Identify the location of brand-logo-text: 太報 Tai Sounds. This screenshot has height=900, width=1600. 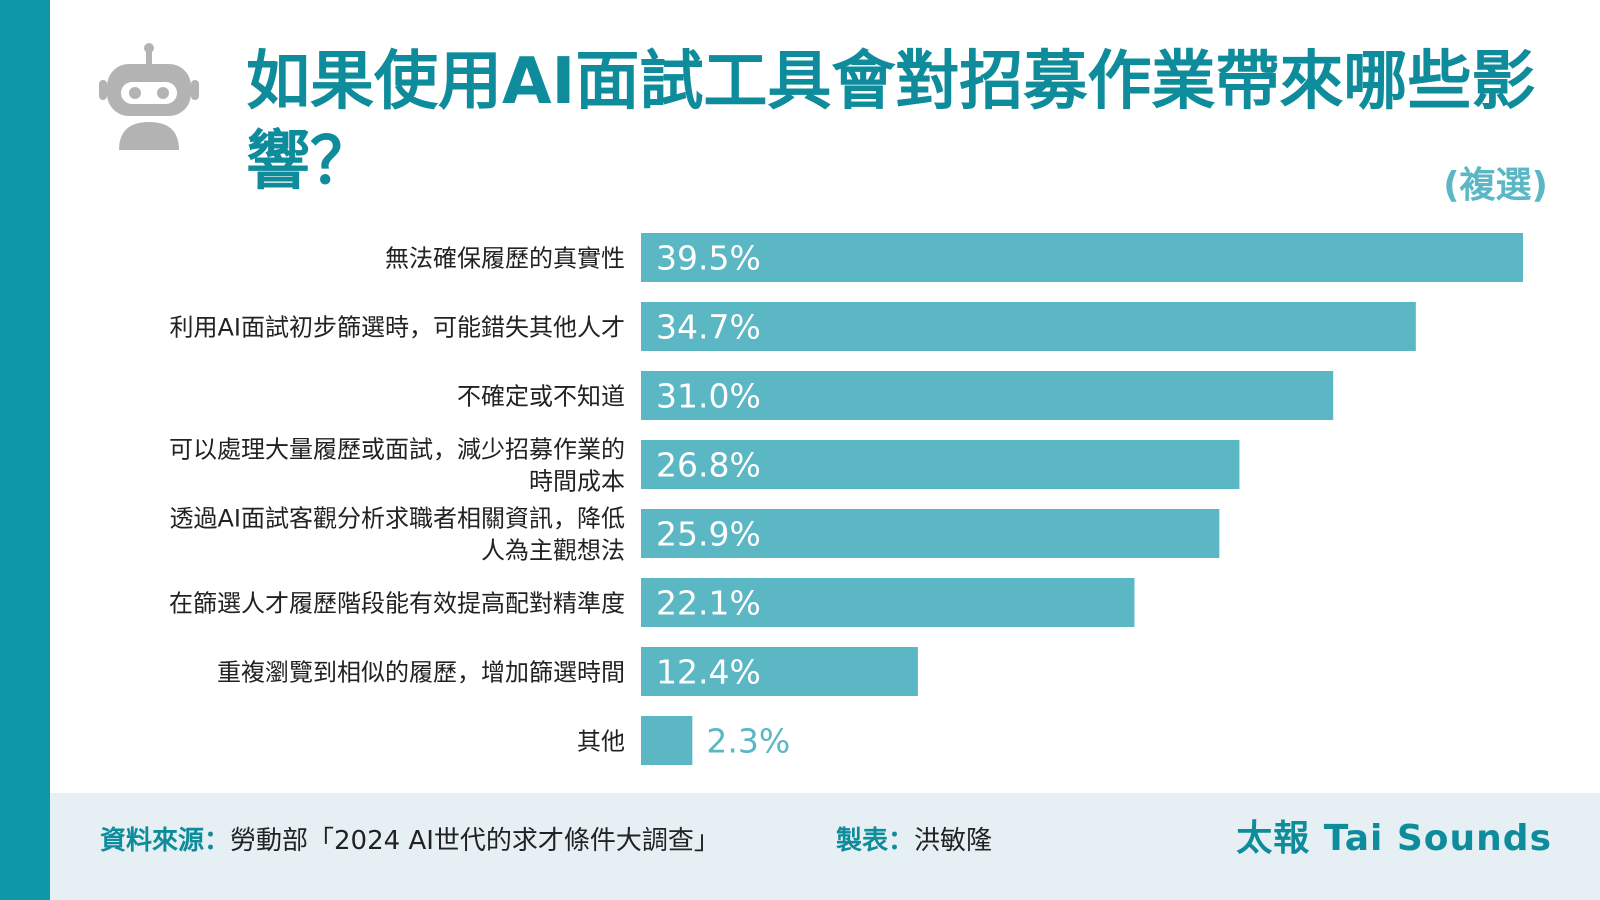
(1394, 838).